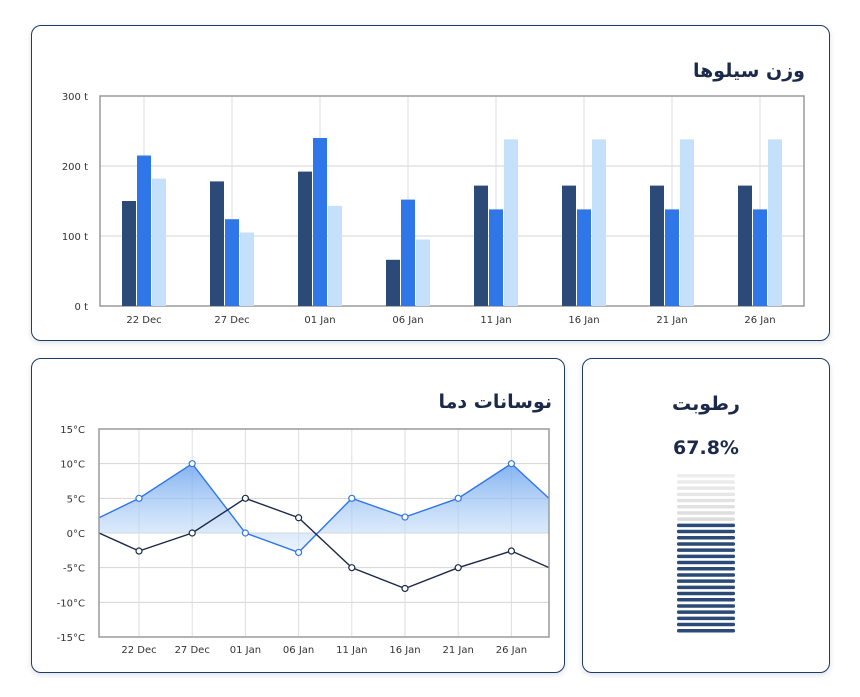 This screenshot has width=860, height=697. I want to click on line-y-tick-label: -15°C, so click(71, 638).